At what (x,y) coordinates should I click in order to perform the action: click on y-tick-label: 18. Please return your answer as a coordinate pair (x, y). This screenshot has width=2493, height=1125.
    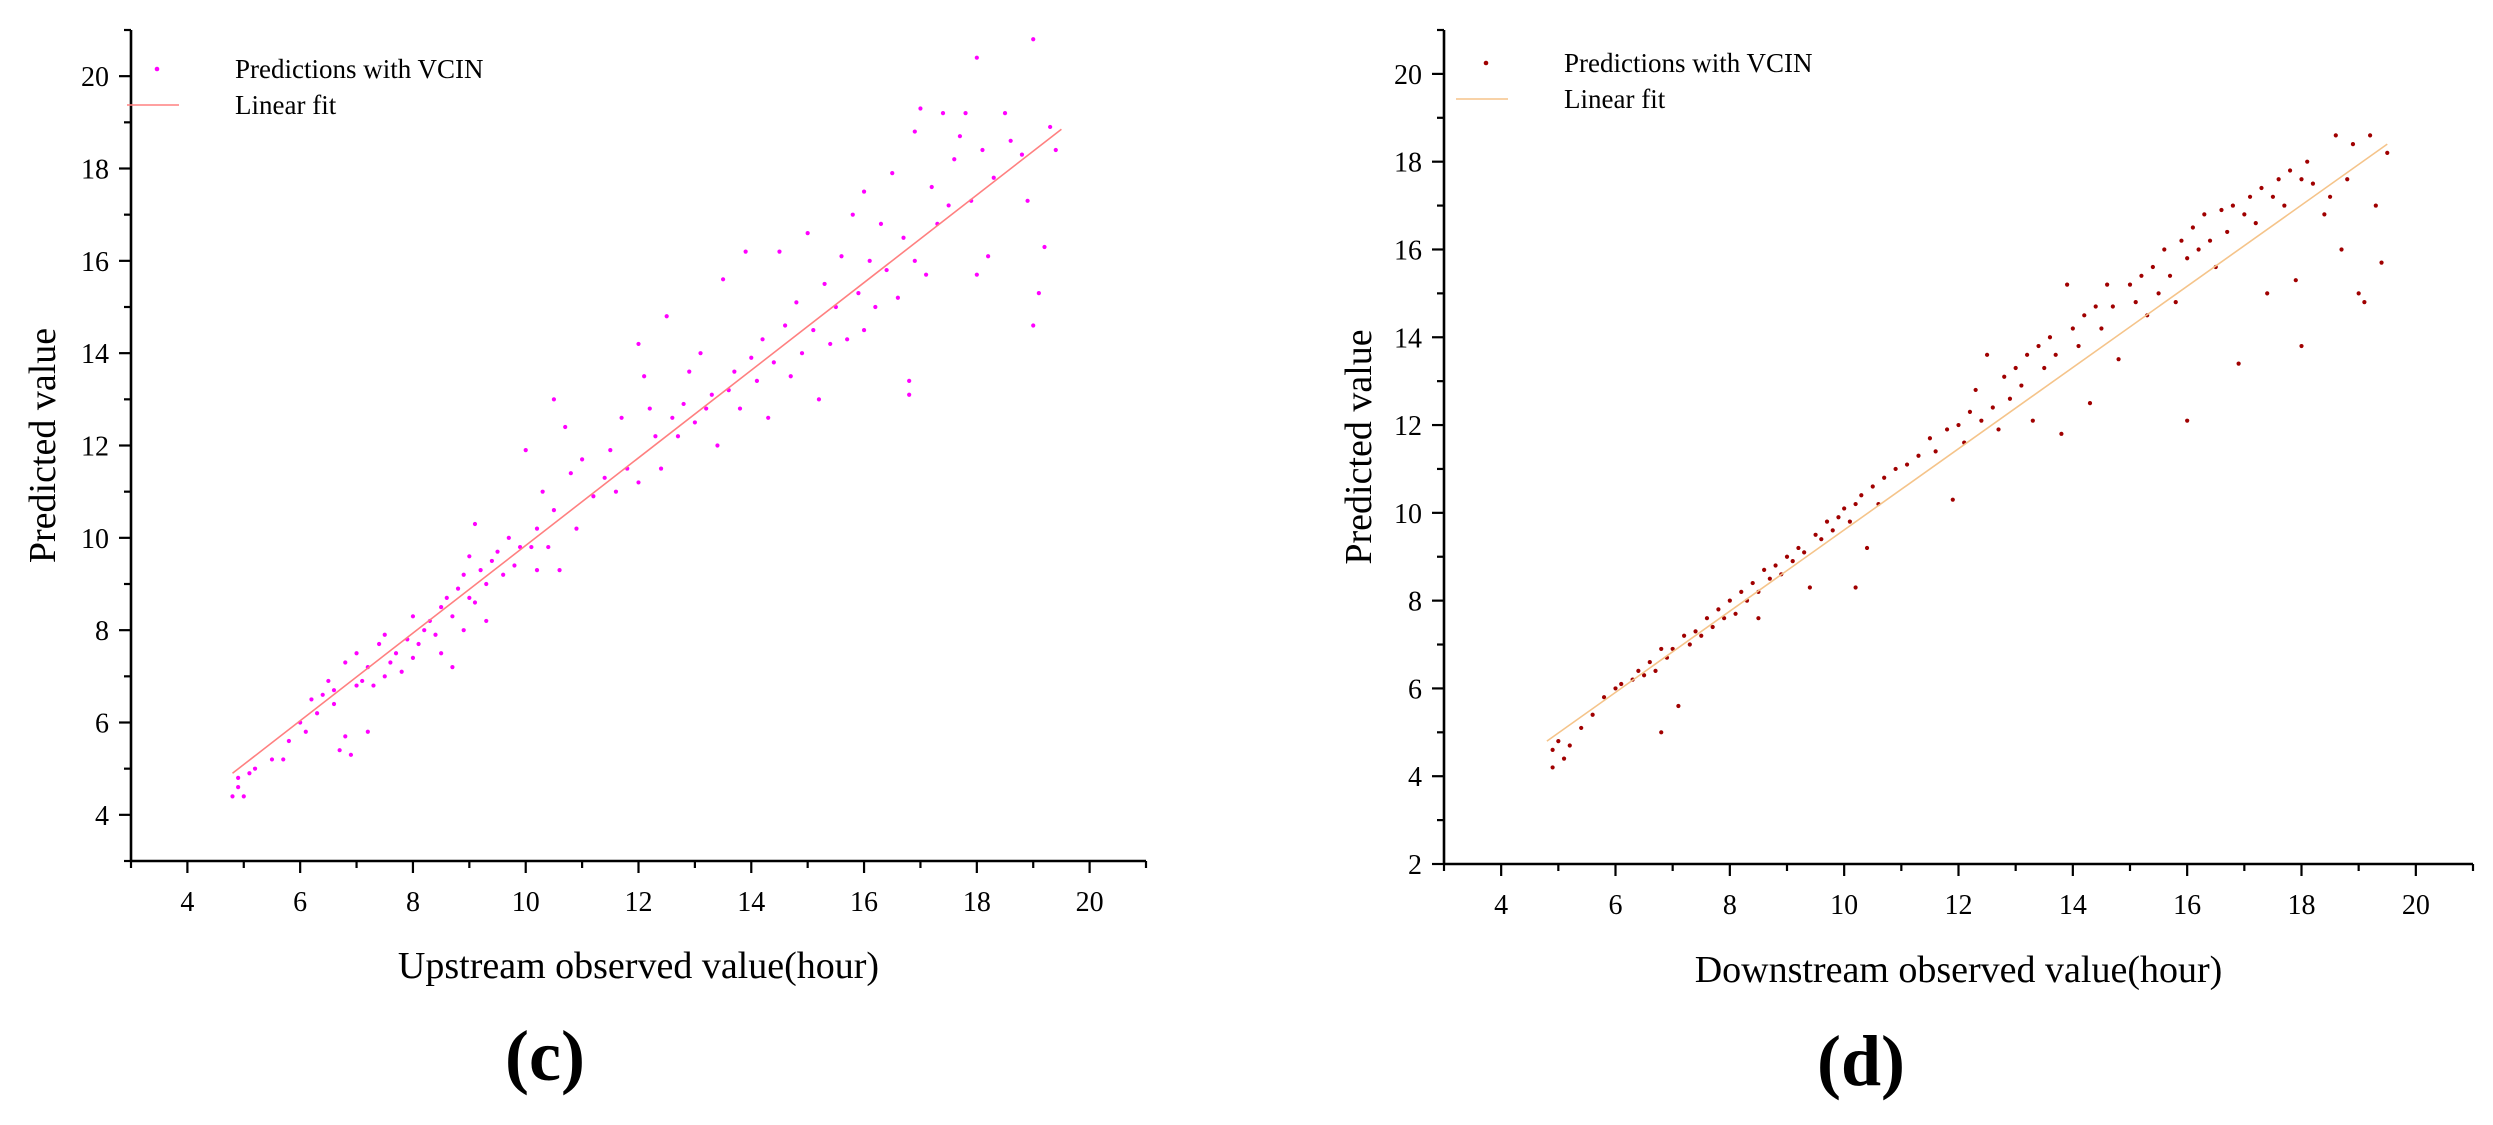
    Looking at the image, I should click on (1408, 163).